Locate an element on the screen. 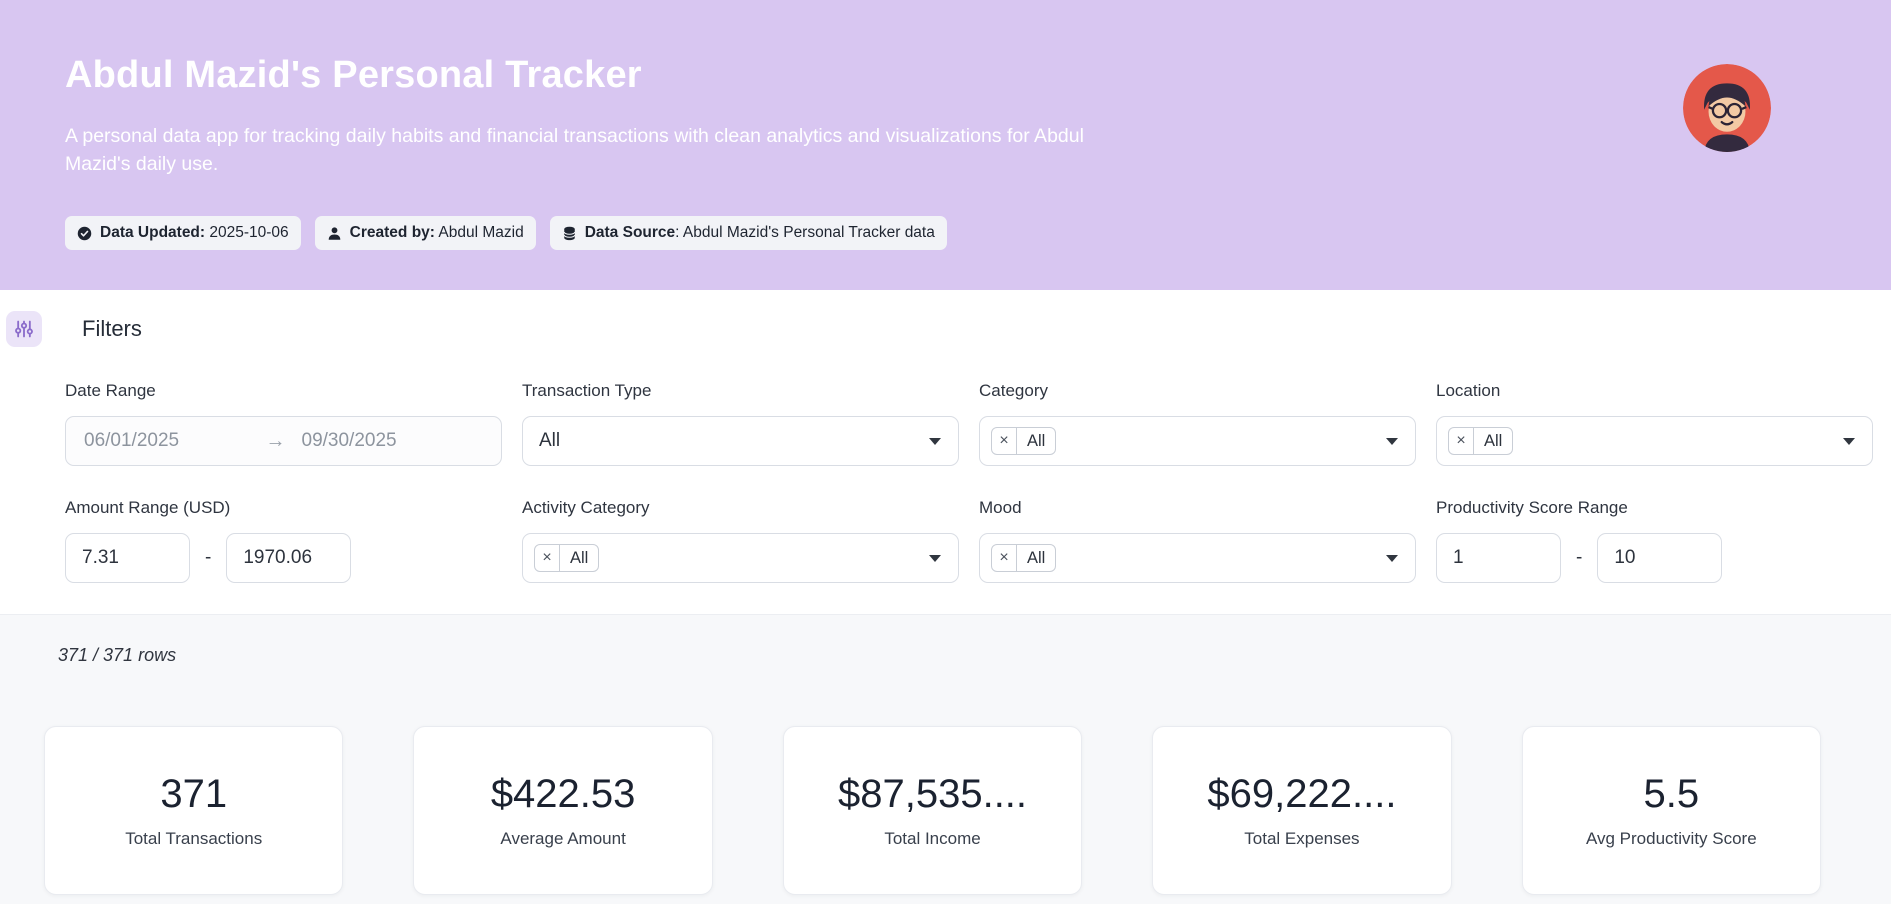  productivity-range-inputs: - is located at coordinates (1654, 558).